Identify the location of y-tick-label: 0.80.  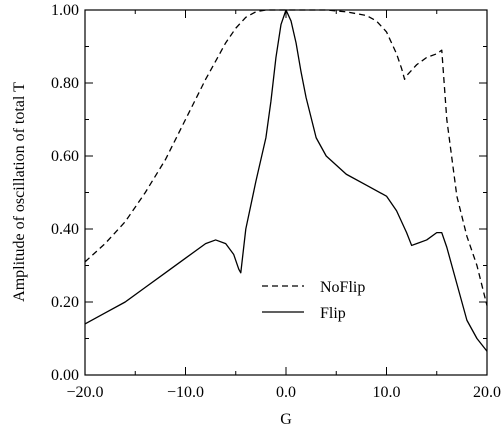
(65, 83).